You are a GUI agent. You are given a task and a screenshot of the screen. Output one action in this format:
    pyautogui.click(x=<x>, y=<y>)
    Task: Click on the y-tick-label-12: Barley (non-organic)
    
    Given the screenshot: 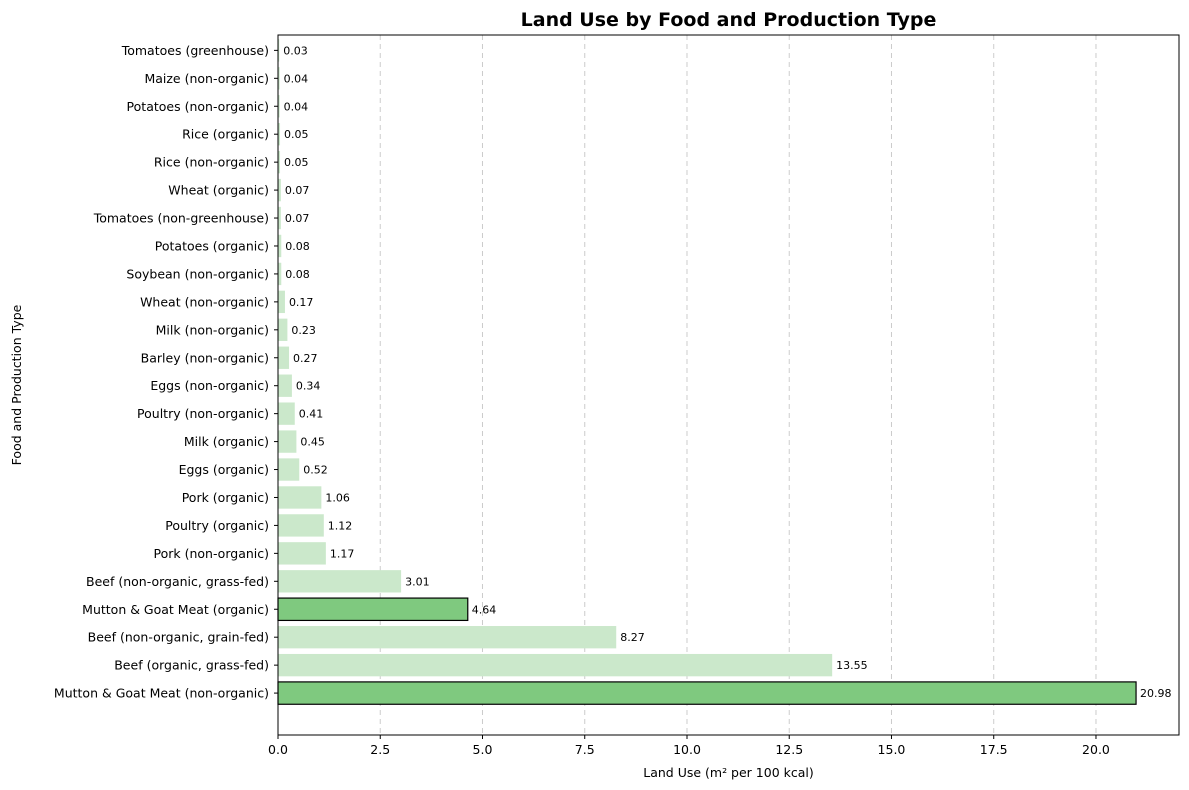 What is the action you would take?
    pyautogui.click(x=205, y=357)
    